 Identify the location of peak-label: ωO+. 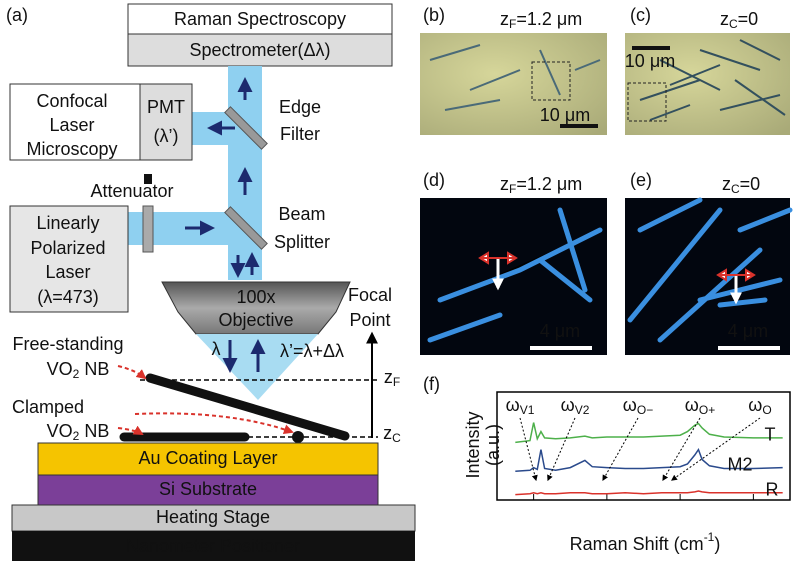
(700, 406).